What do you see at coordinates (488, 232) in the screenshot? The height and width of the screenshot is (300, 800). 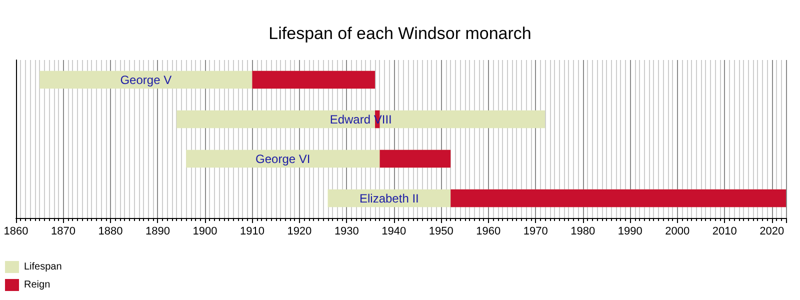 I see `x-tick-label: 1960` at bounding box center [488, 232].